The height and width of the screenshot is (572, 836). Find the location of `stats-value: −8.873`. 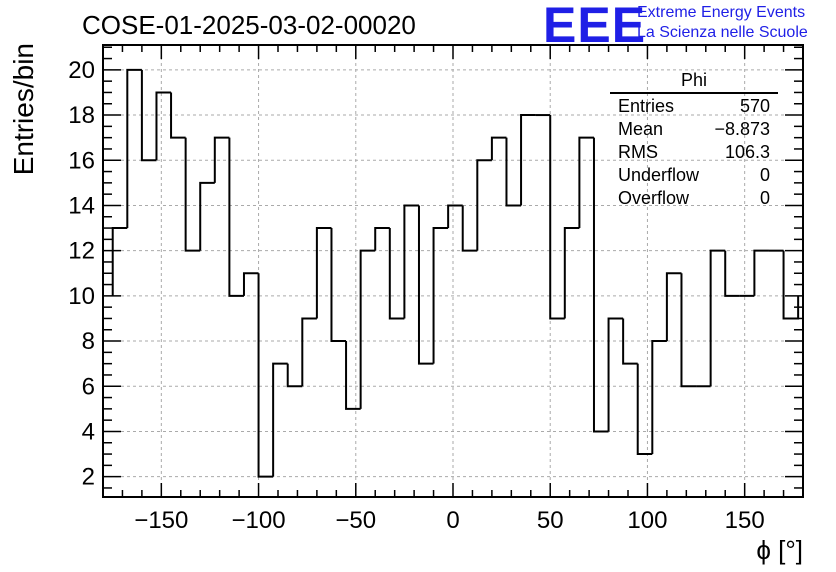

stats-value: −8.873 is located at coordinates (742, 129).